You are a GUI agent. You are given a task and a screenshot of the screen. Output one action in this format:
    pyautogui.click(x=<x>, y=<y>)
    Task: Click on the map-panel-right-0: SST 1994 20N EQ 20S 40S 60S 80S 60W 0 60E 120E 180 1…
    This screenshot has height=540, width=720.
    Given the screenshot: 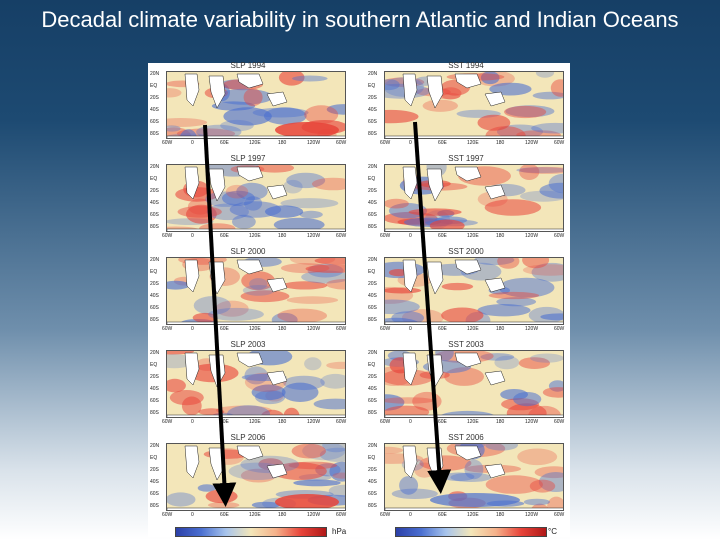 What is the action you would take?
    pyautogui.click(x=466, y=103)
    